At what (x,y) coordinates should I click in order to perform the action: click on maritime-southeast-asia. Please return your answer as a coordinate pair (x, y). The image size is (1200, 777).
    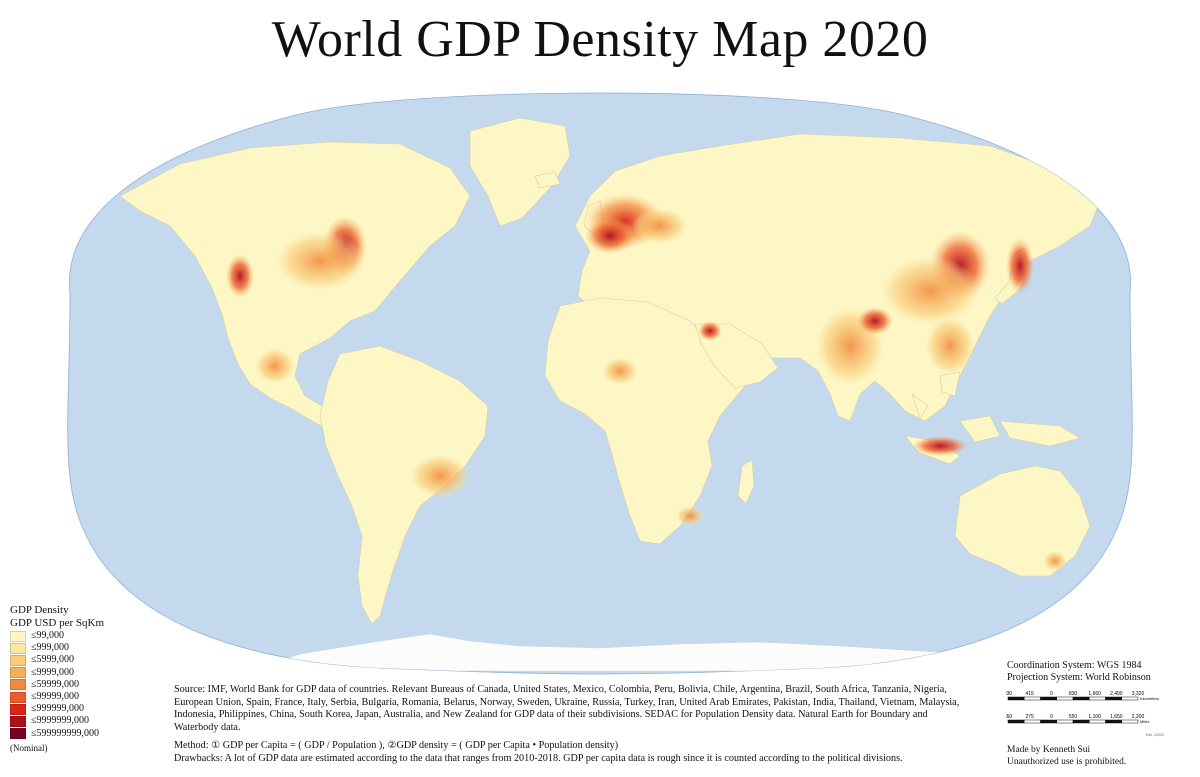
    Looking at the image, I should click on (992, 418).